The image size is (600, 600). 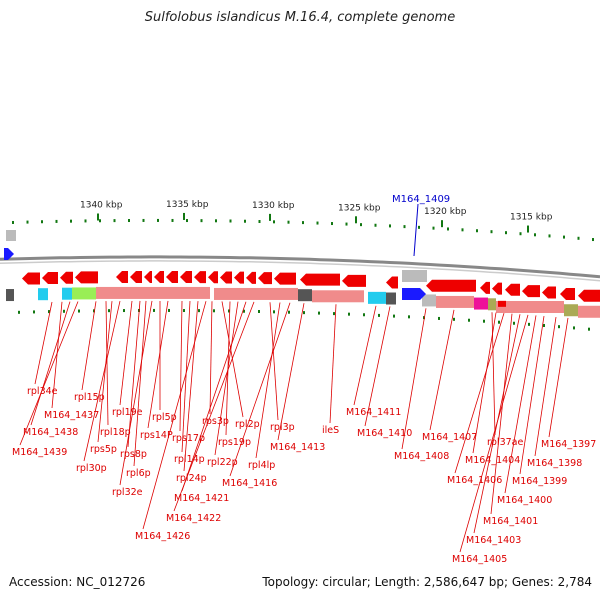 I want to click on gene-label: rps19p, so click(x=234, y=442).